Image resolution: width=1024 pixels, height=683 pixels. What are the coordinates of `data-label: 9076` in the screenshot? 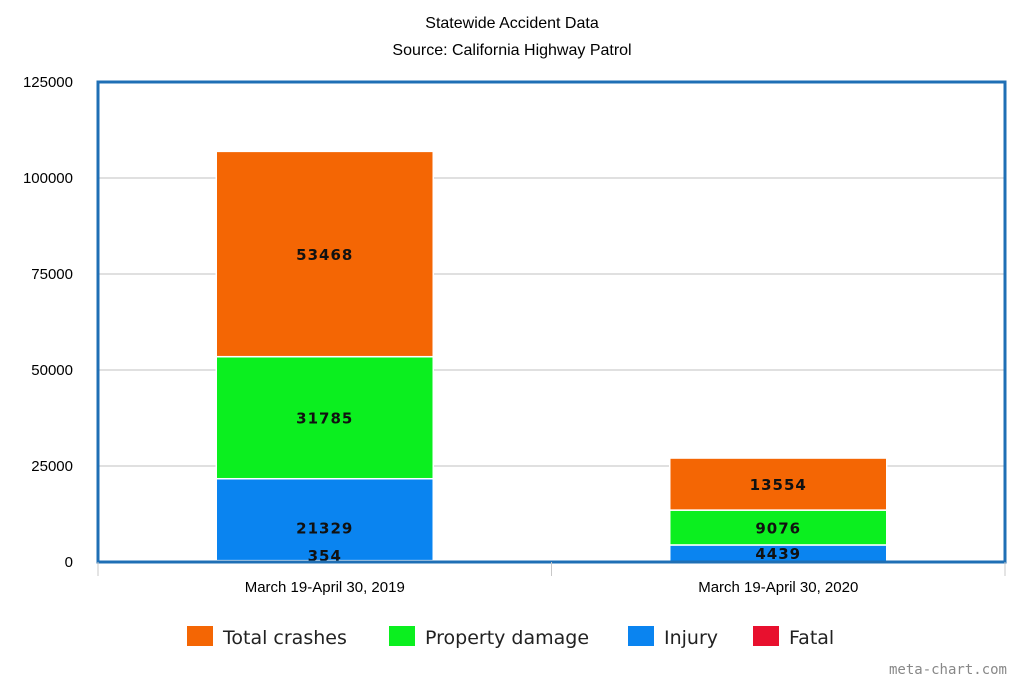 It's located at (778, 529).